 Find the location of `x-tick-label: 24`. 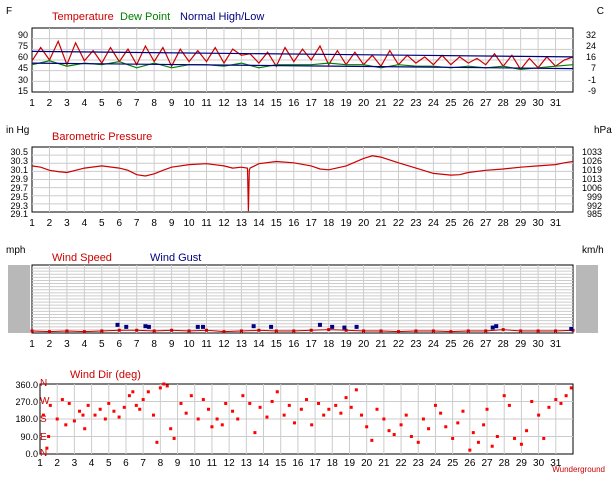

x-tick-label: 24 is located at coordinates (434, 344).